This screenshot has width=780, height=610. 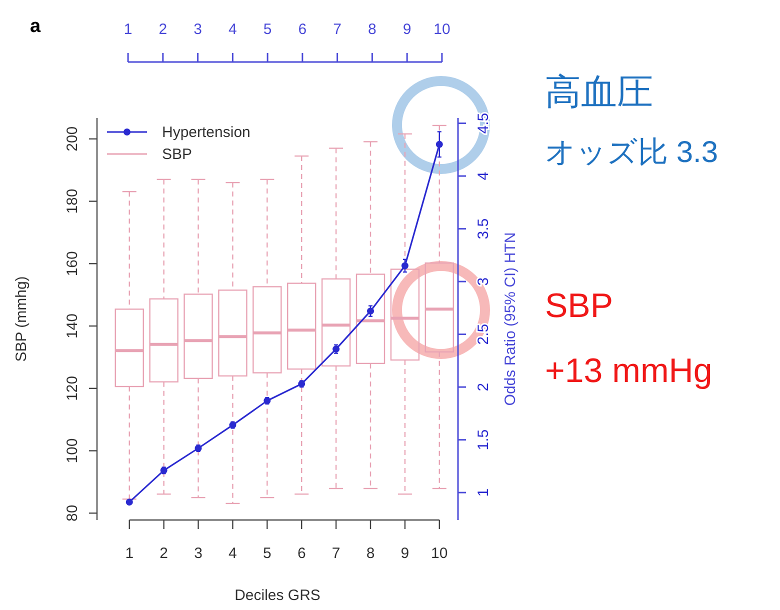 I want to click on x2-tick-label: 1, so click(x=128, y=29).